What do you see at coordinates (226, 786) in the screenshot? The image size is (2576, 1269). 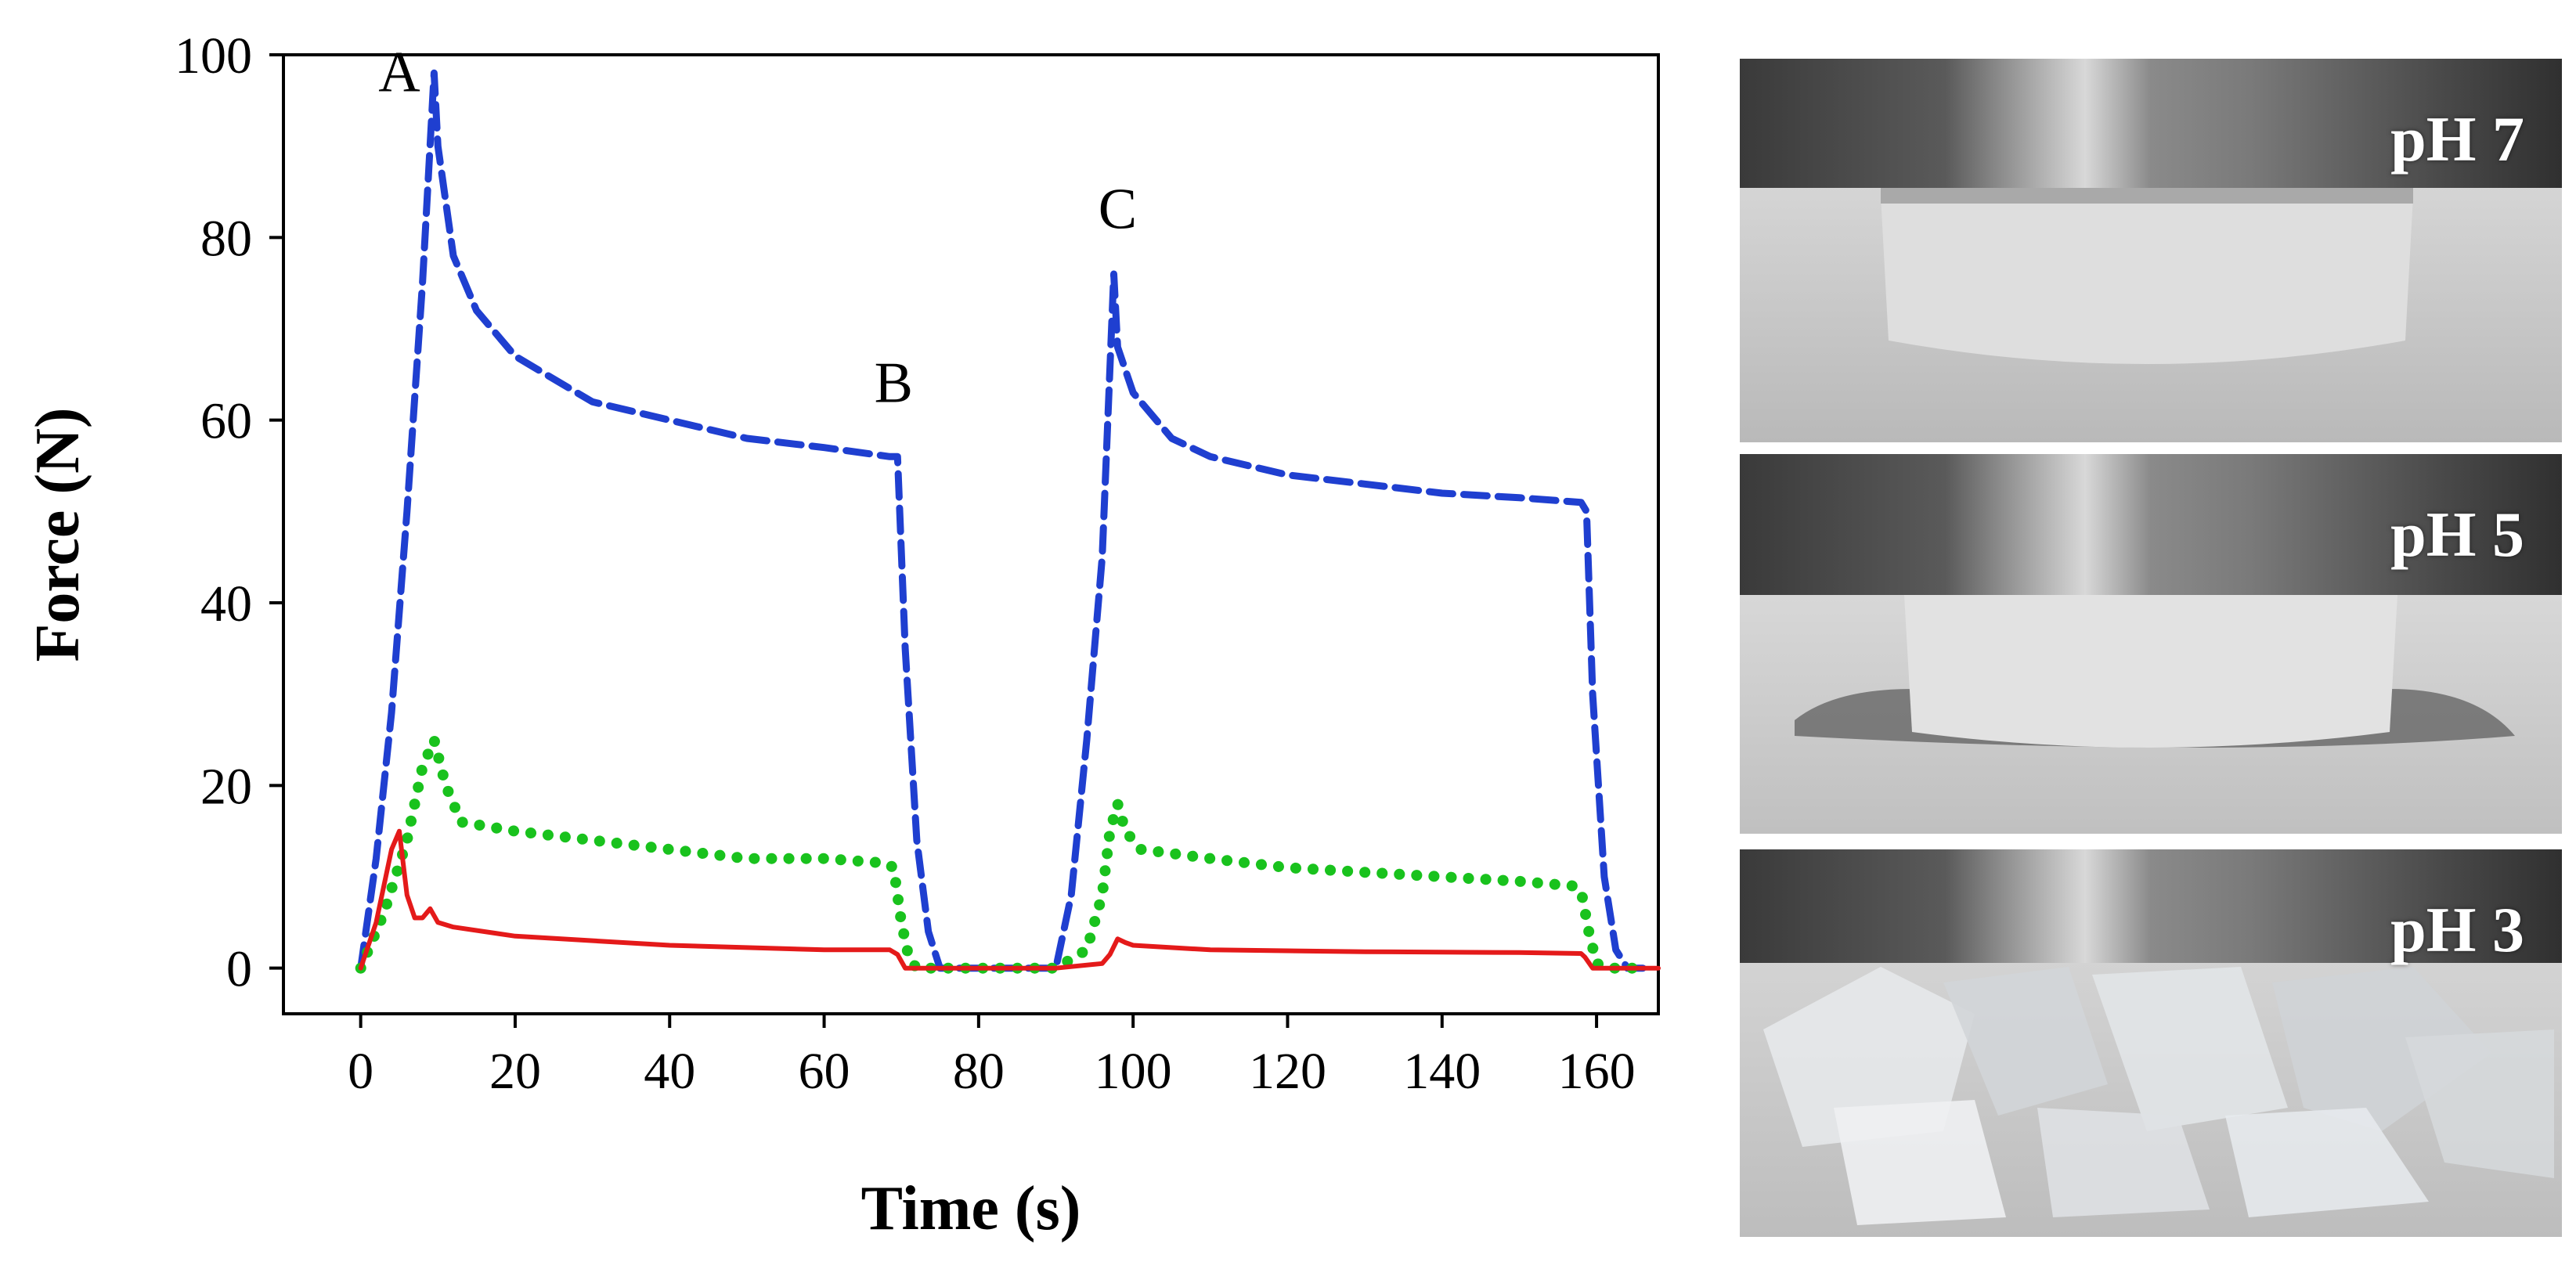 I see `y-tick-label-20: 20` at bounding box center [226, 786].